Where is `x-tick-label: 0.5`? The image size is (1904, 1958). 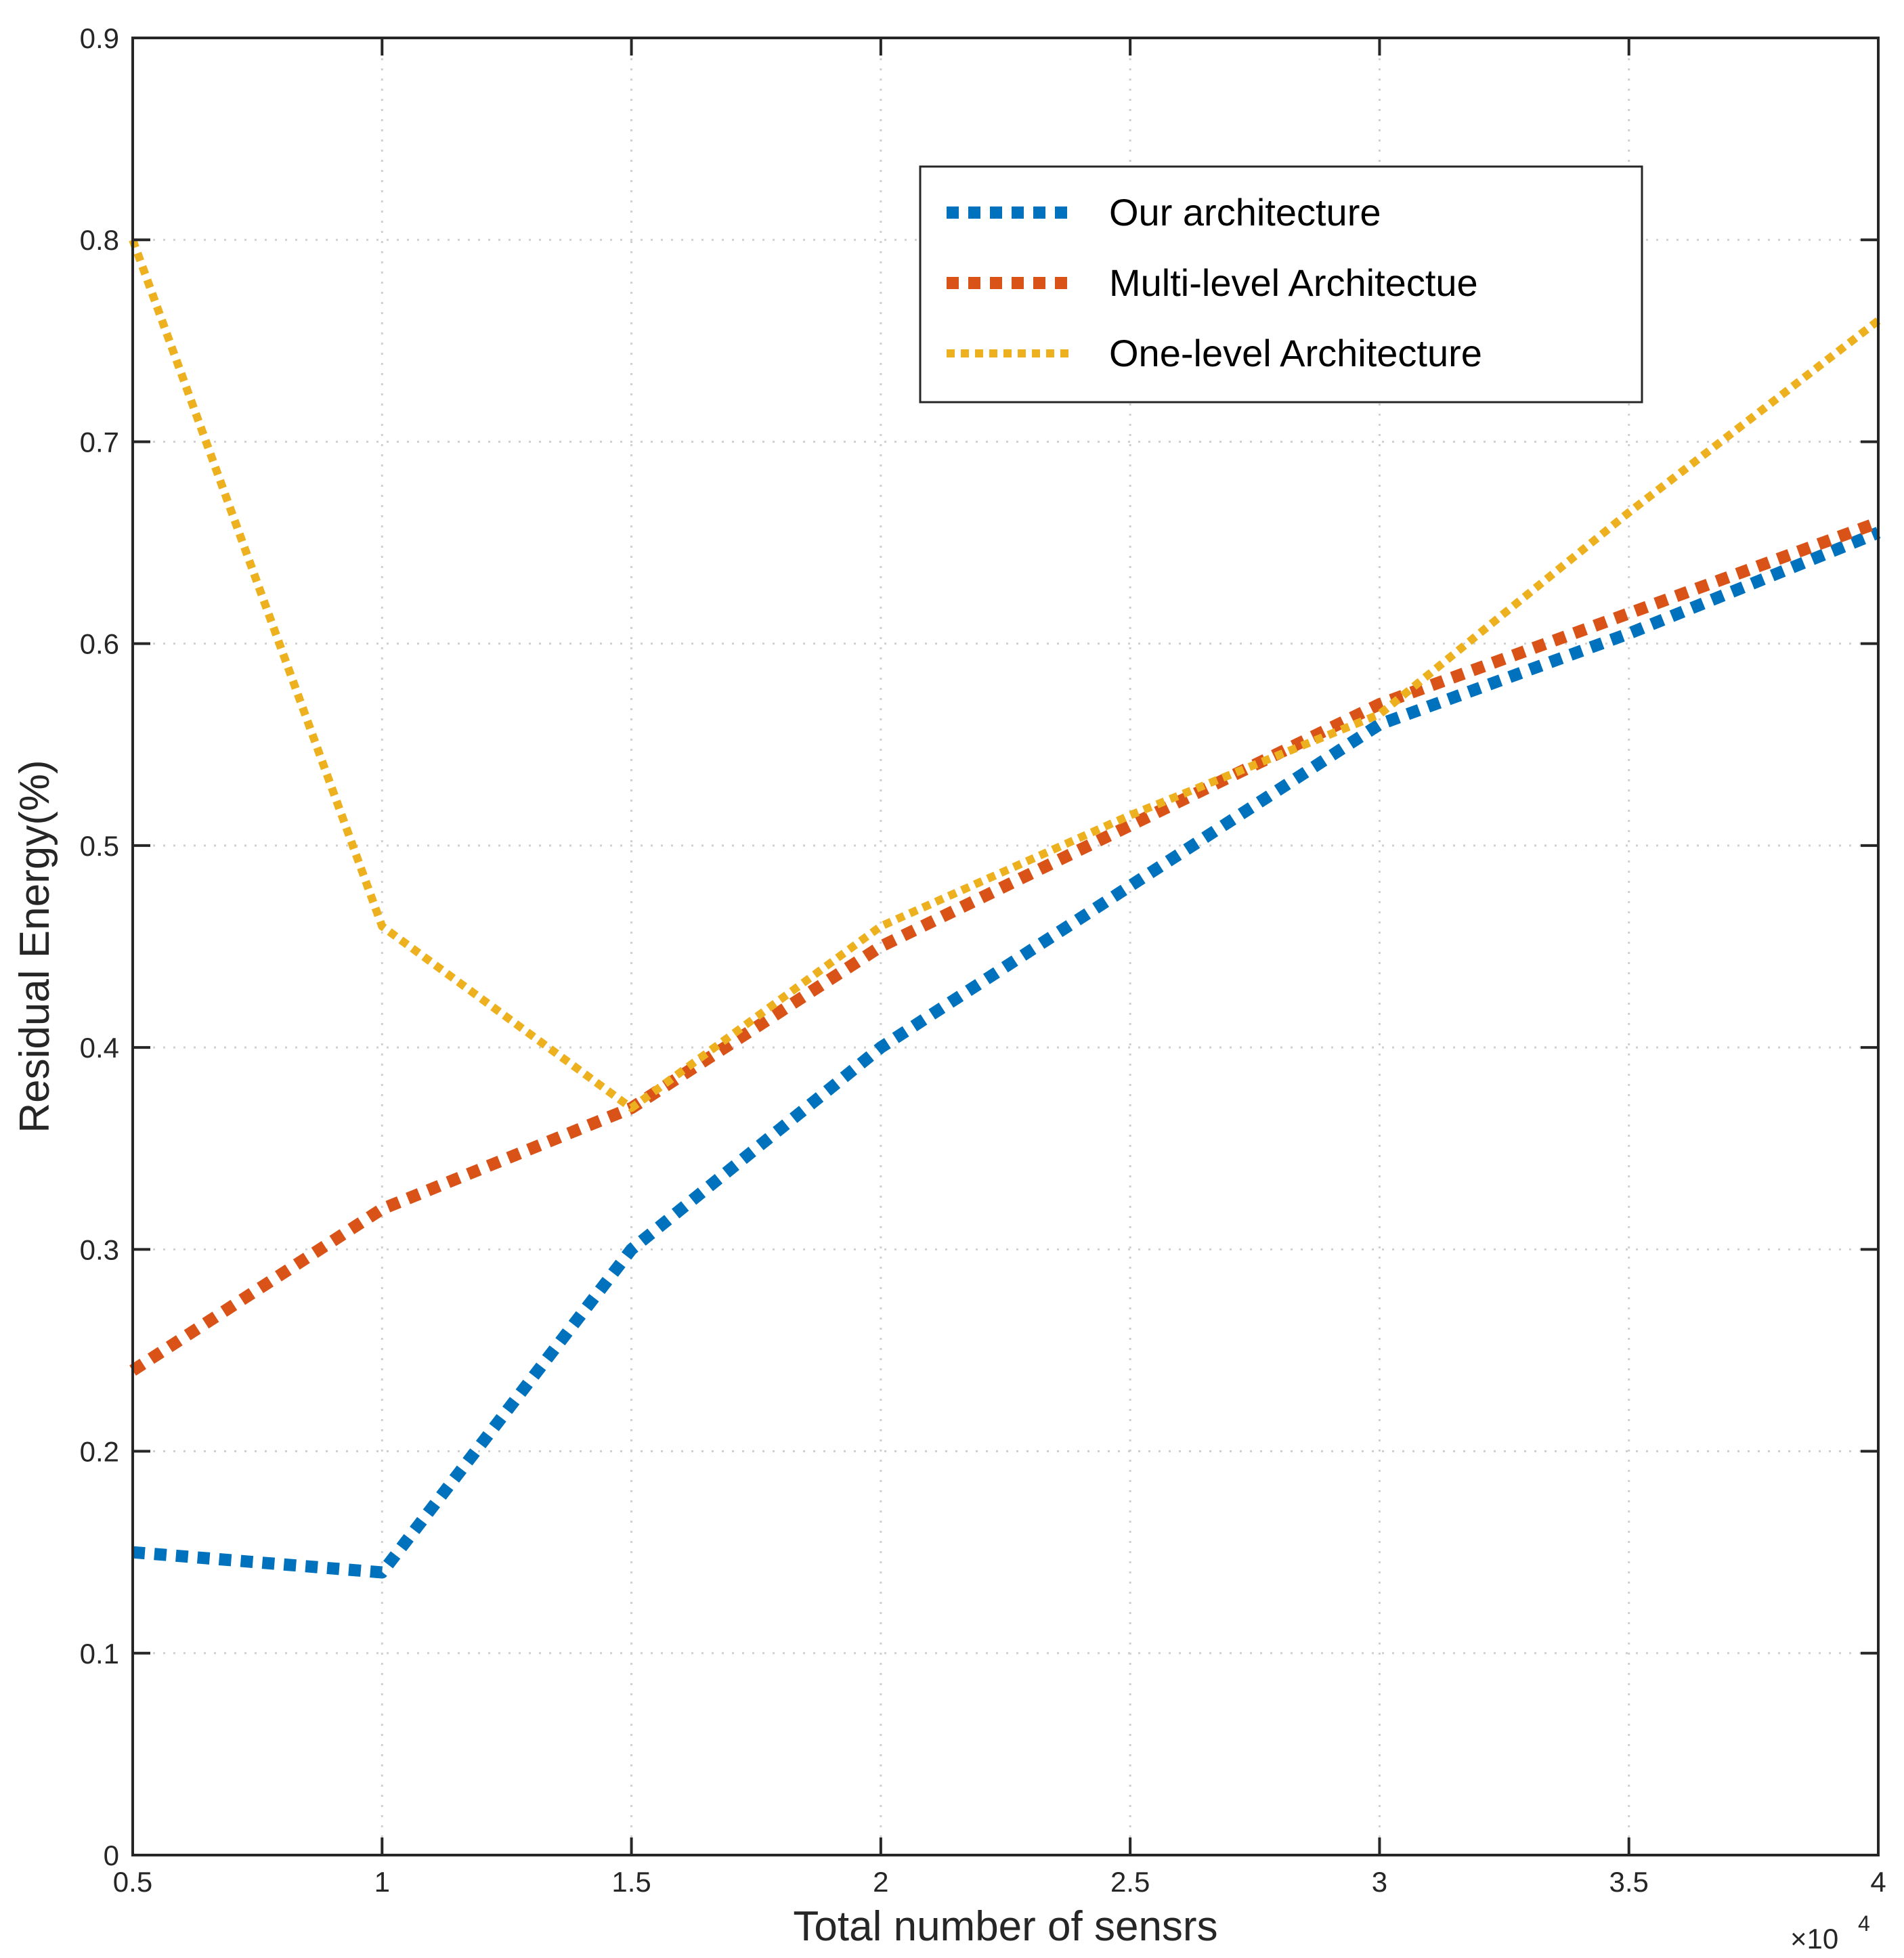
x-tick-label: 0.5 is located at coordinates (133, 1882).